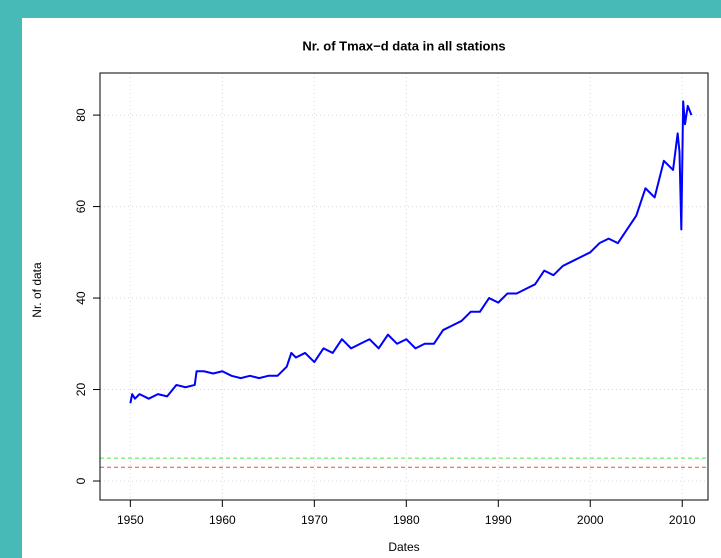 The image size is (721, 558). What do you see at coordinates (590, 520) in the screenshot?
I see `x-tick-label: 2000` at bounding box center [590, 520].